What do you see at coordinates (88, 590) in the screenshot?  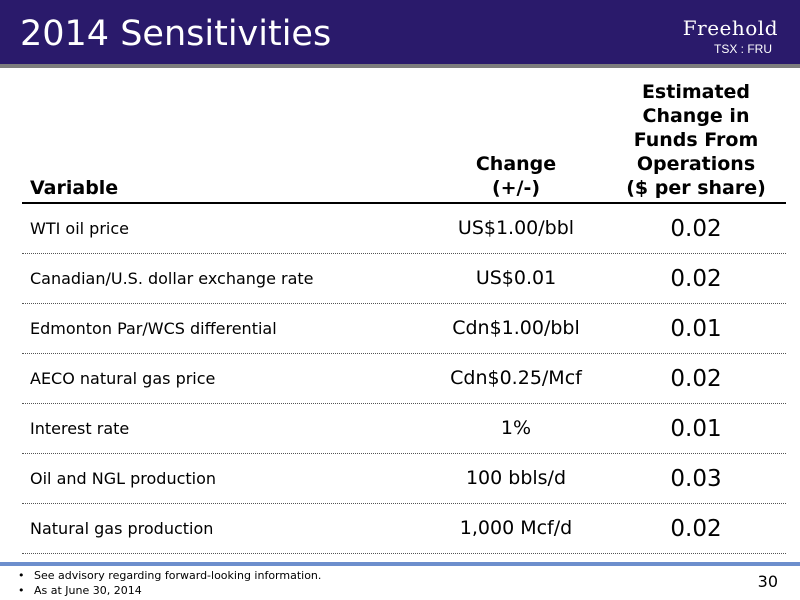 I see `footnote-text: As at June 30, 2014` at bounding box center [88, 590].